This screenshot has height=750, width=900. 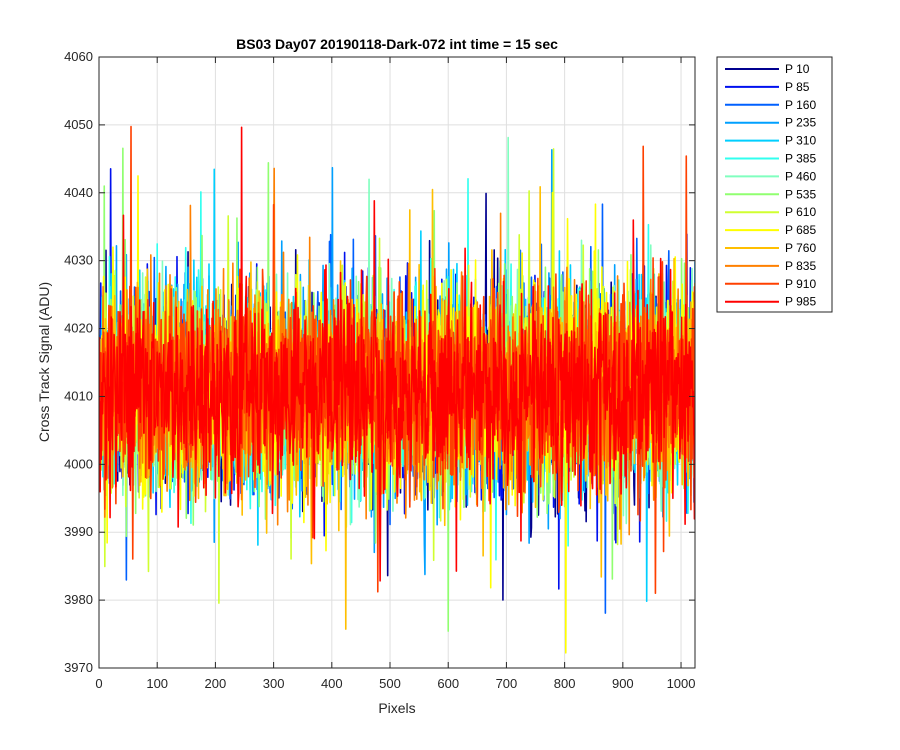 What do you see at coordinates (332, 683) in the screenshot?
I see `x-tick-label: 400` at bounding box center [332, 683].